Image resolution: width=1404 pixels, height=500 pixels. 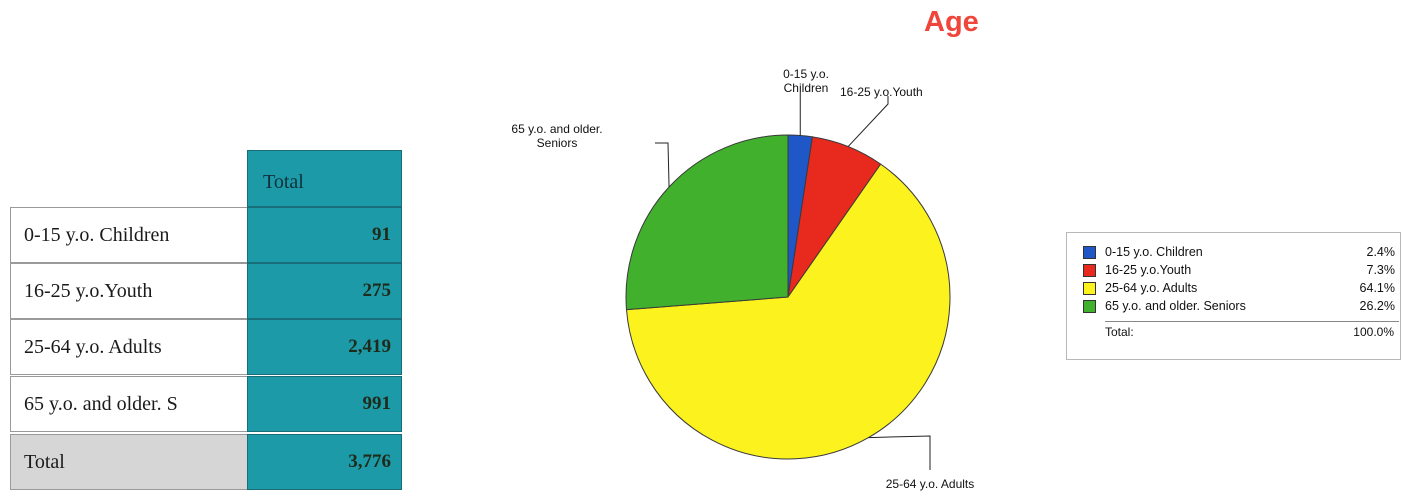 I want to click on legend-percent: 7.3%, so click(x=1381, y=270).